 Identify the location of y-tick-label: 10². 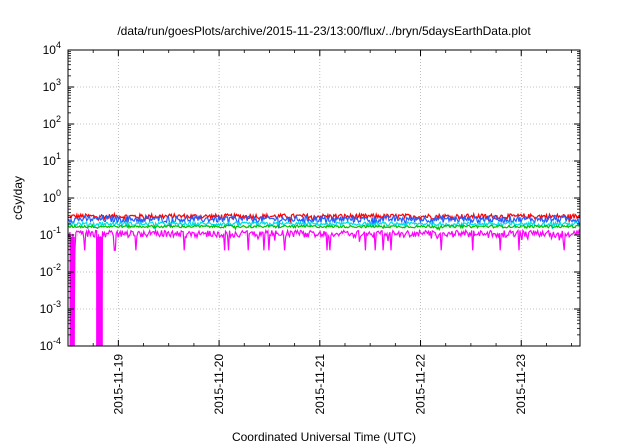
(52, 122).